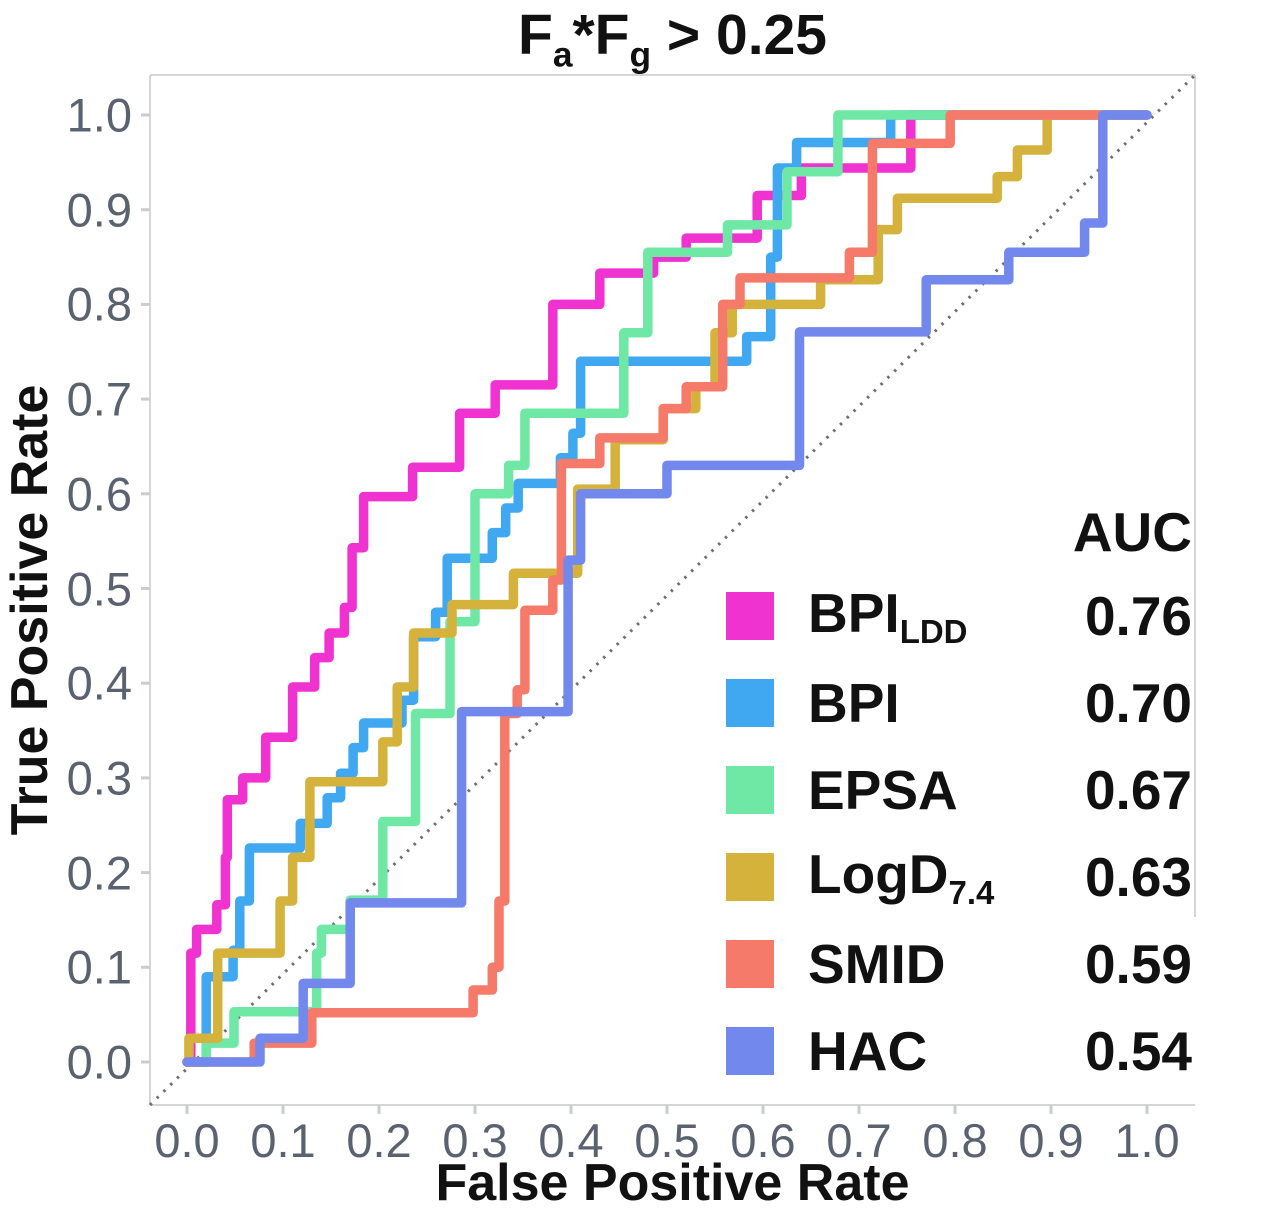 This screenshot has height=1229, width=1280. What do you see at coordinates (901, 876) in the screenshot?
I see `legend-label: LogD7.4` at bounding box center [901, 876].